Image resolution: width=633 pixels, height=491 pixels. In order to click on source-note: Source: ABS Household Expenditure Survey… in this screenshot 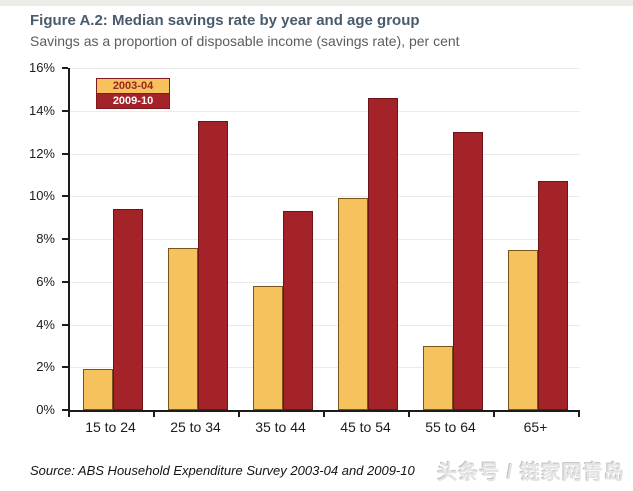, I will do `click(222, 470)`.